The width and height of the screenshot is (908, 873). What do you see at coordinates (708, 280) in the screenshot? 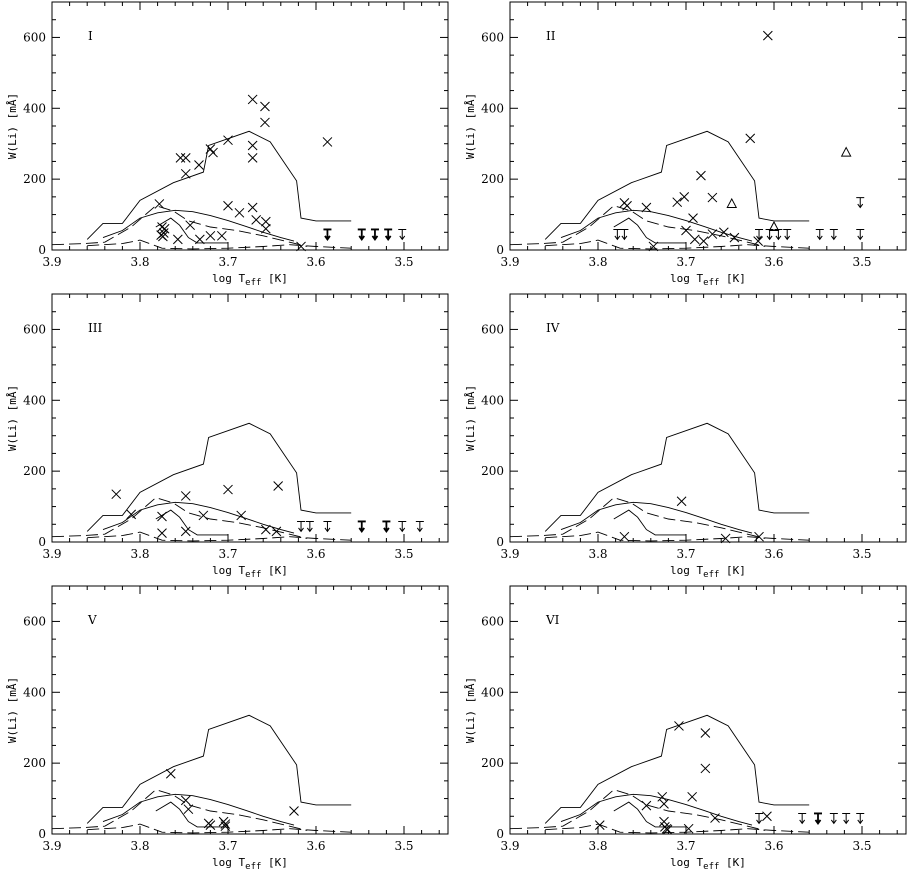
I see `x-axis-title: log Teff [K]` at bounding box center [708, 280].